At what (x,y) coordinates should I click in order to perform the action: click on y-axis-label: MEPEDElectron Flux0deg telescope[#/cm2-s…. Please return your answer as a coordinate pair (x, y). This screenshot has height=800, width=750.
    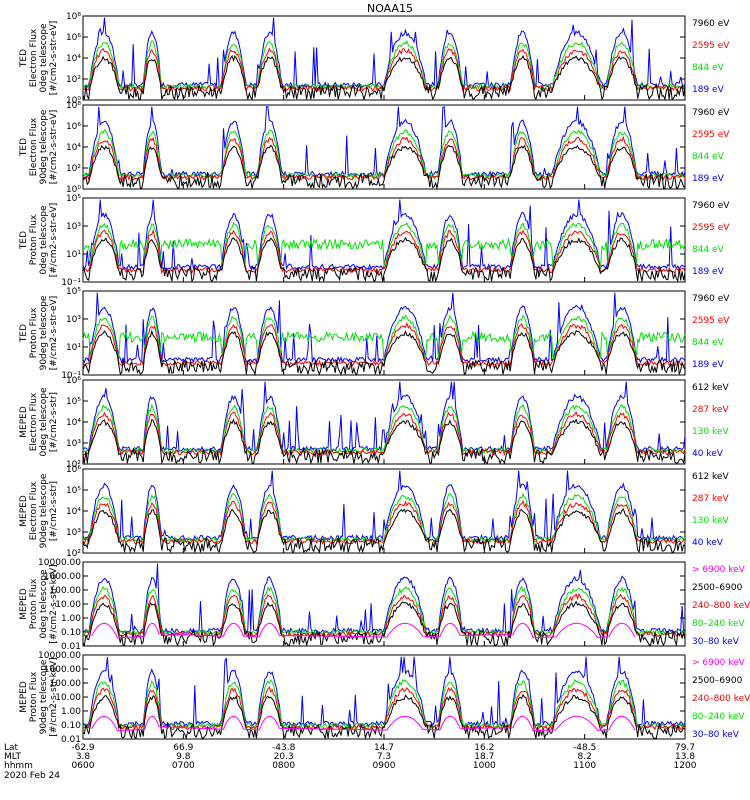
    Looking at the image, I should click on (39, 422).